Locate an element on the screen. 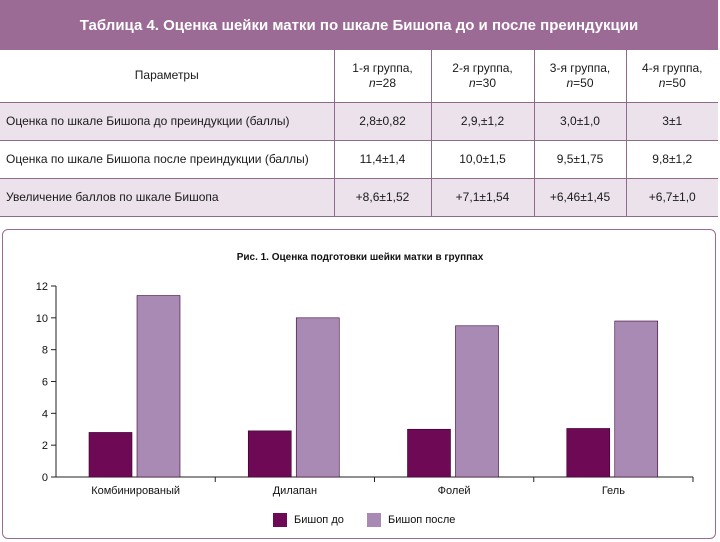  group-3-n: n is located at coordinates (570, 82).